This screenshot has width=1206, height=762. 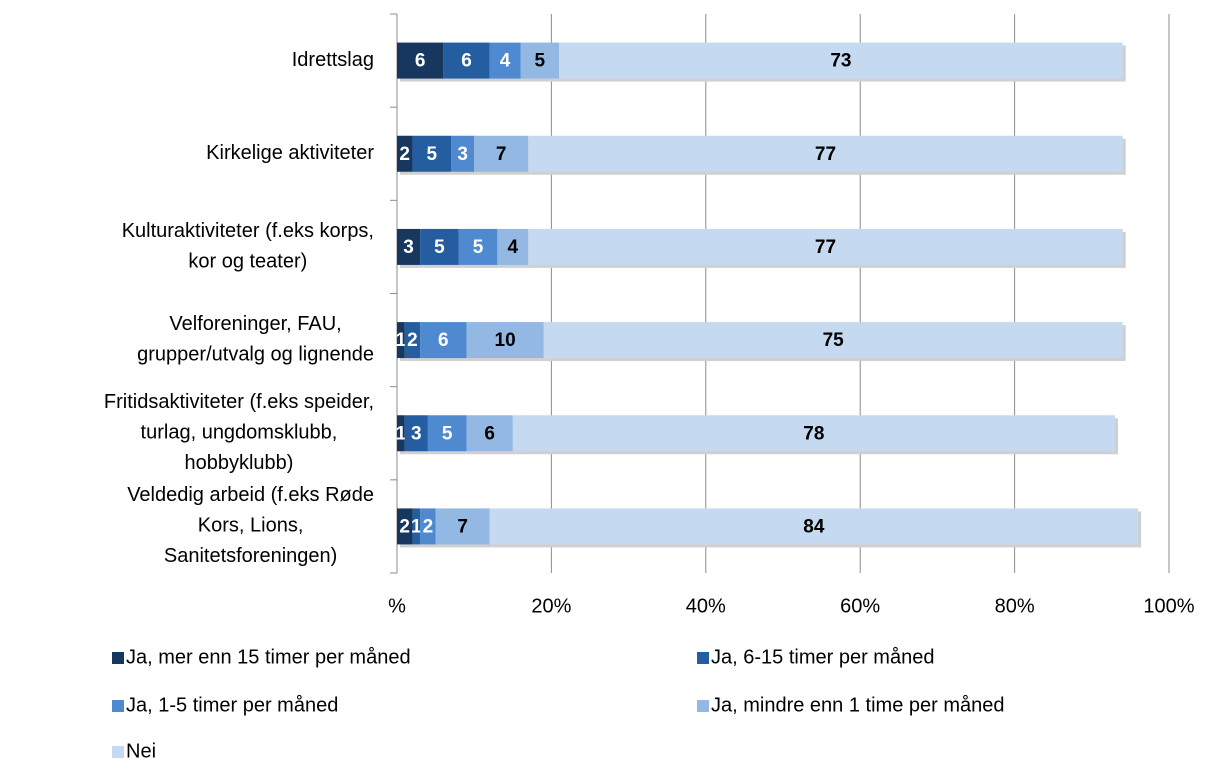 I want to click on legend-label: Ja, mindre enn 1 time per måned, so click(x=858, y=705).